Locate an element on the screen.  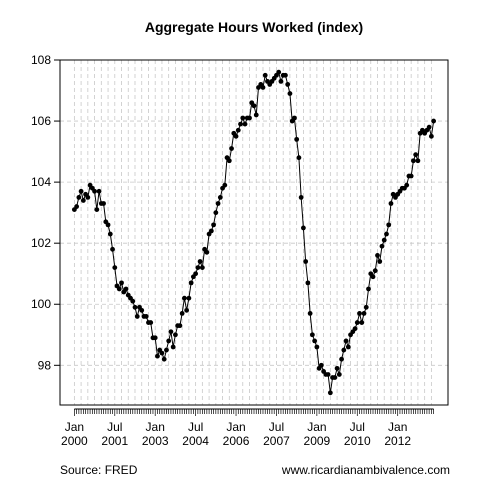
x-tick-label: Jul 2007 is located at coordinates (276, 434).